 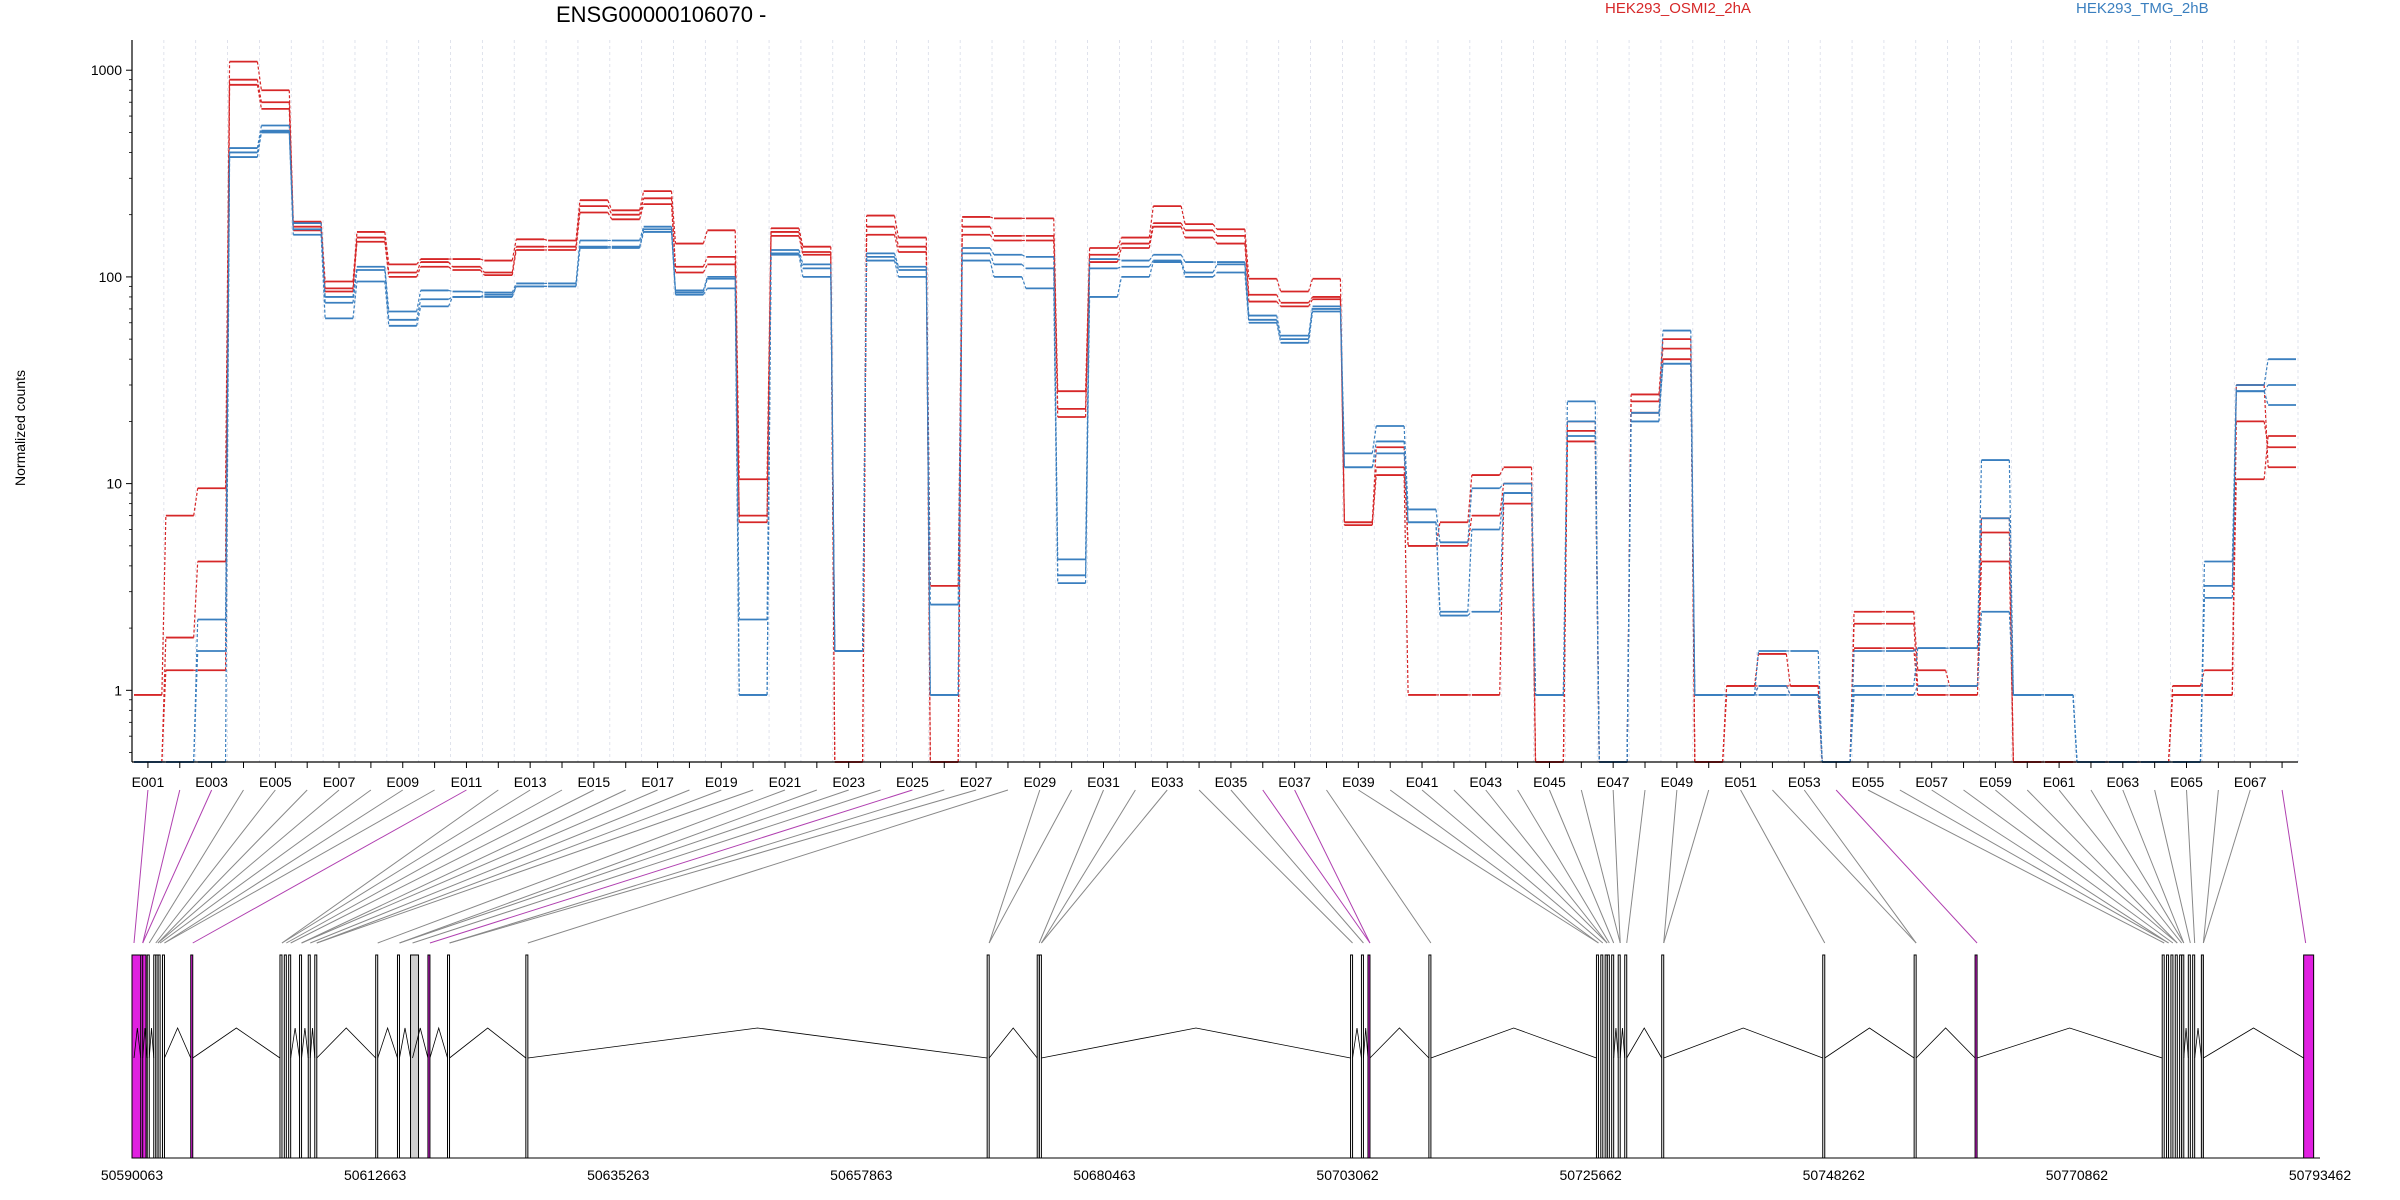 I want to click on x-tick-label: E063, so click(x=2122, y=782).